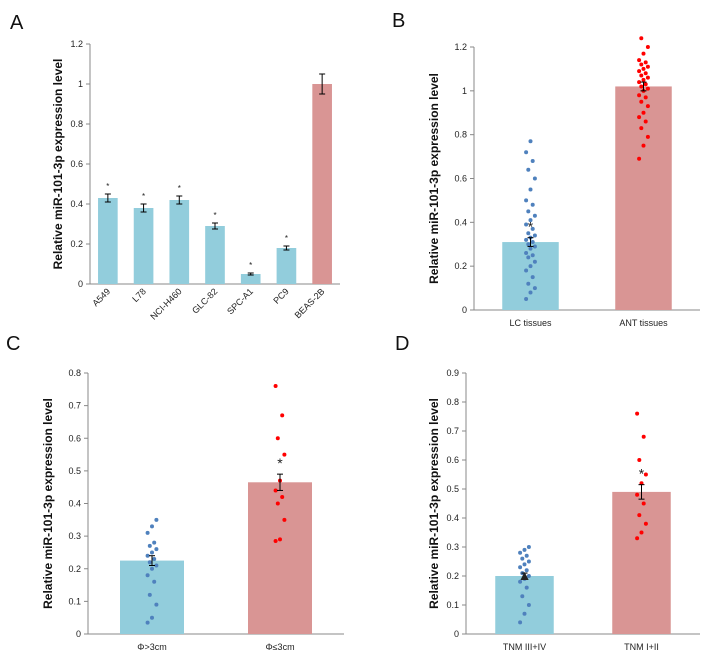  What do you see at coordinates (179, 242) in the screenshot?
I see `bar-nci-h460` at bounding box center [179, 242].